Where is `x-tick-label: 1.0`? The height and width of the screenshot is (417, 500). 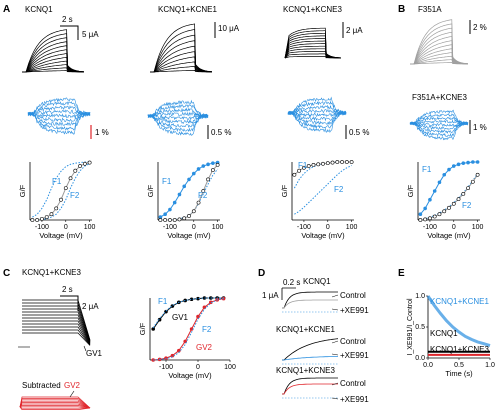
x-tick-label: 1.0 is located at coordinates (490, 365).